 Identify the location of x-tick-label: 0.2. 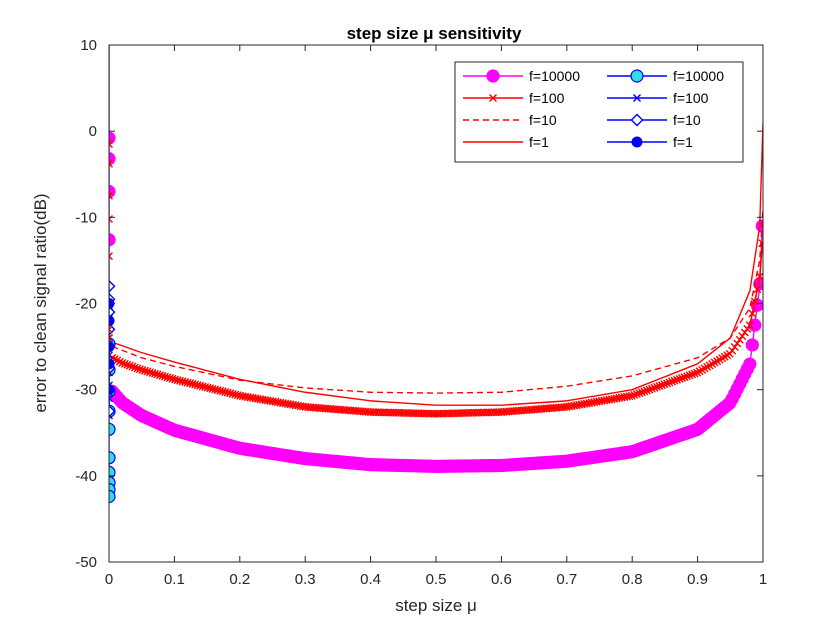
(239, 579).